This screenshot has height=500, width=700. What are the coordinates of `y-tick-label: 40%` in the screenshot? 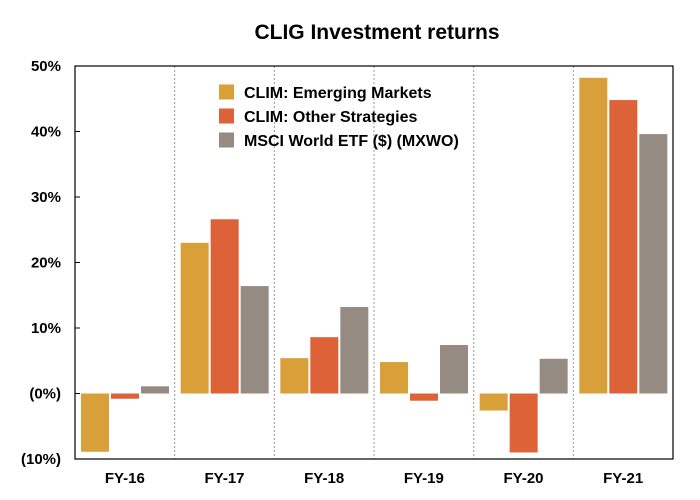 It's located at (46, 132).